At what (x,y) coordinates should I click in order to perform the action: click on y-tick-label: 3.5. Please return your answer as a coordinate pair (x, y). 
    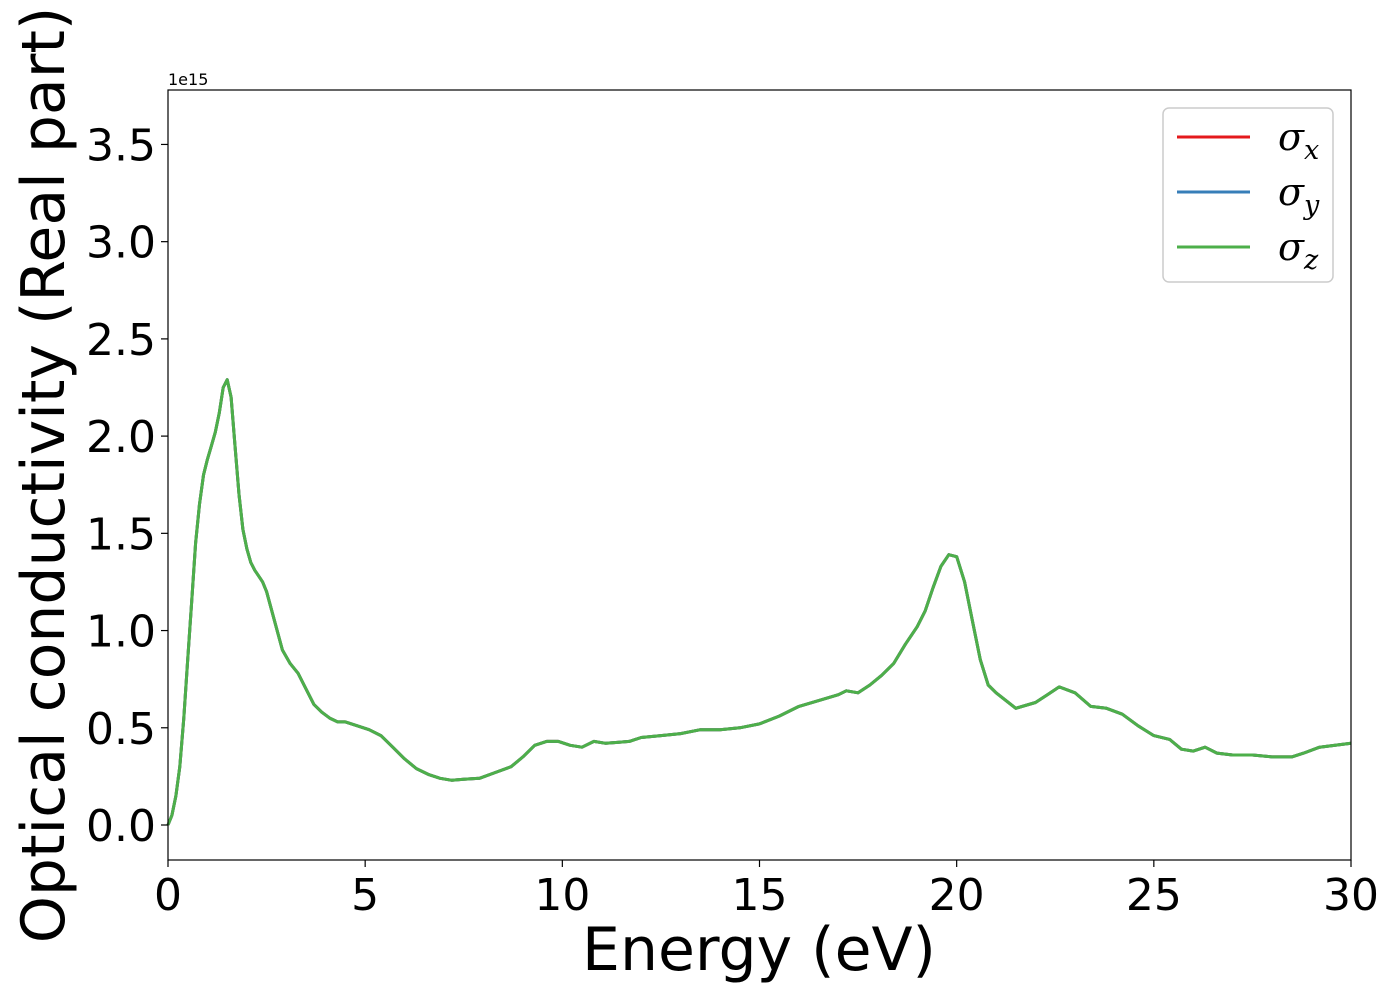
    Looking at the image, I should click on (121, 145).